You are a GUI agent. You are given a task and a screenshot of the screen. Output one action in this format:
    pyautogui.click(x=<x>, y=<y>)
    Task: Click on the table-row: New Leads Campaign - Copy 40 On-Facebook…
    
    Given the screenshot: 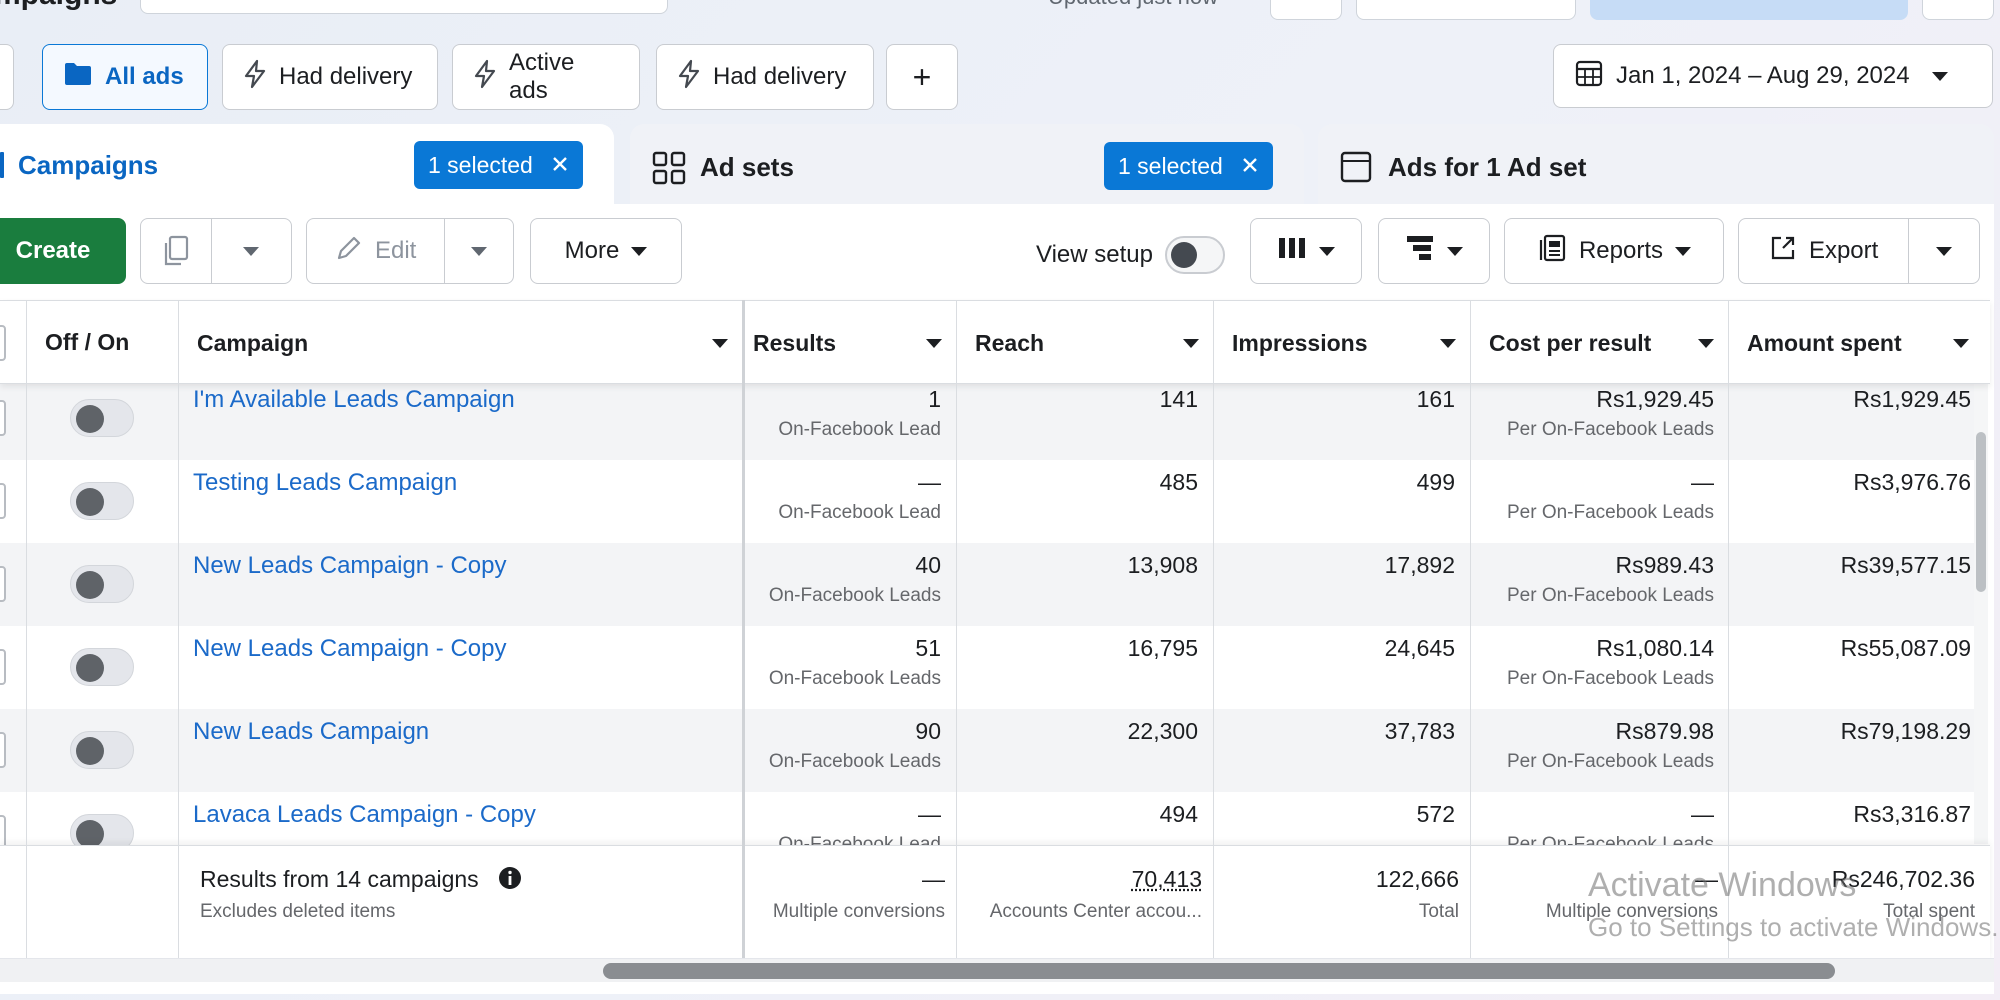 What is the action you would take?
    pyautogui.click(x=987, y=584)
    